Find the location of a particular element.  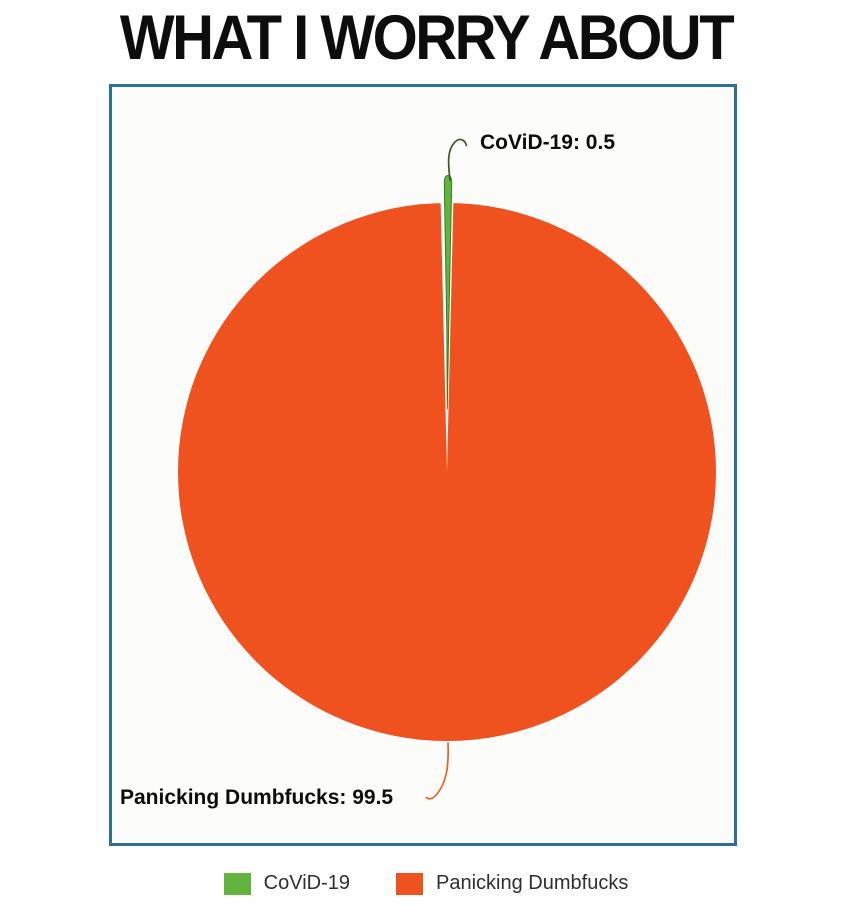

legend-swatch-panicking is located at coordinates (410, 883).